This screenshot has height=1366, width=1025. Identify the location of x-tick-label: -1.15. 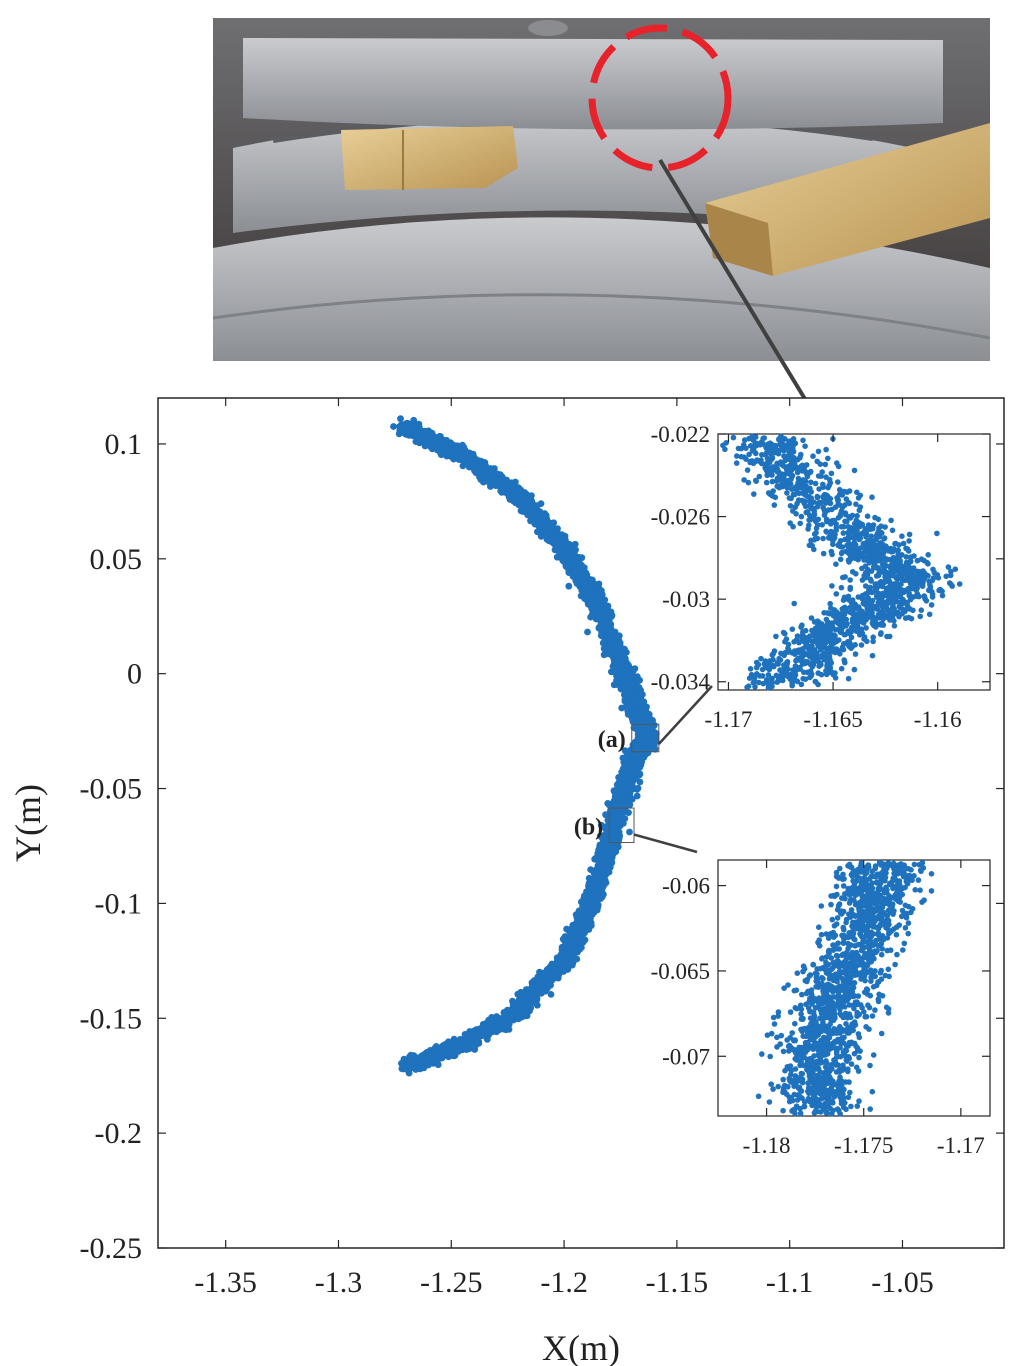
(677, 1282).